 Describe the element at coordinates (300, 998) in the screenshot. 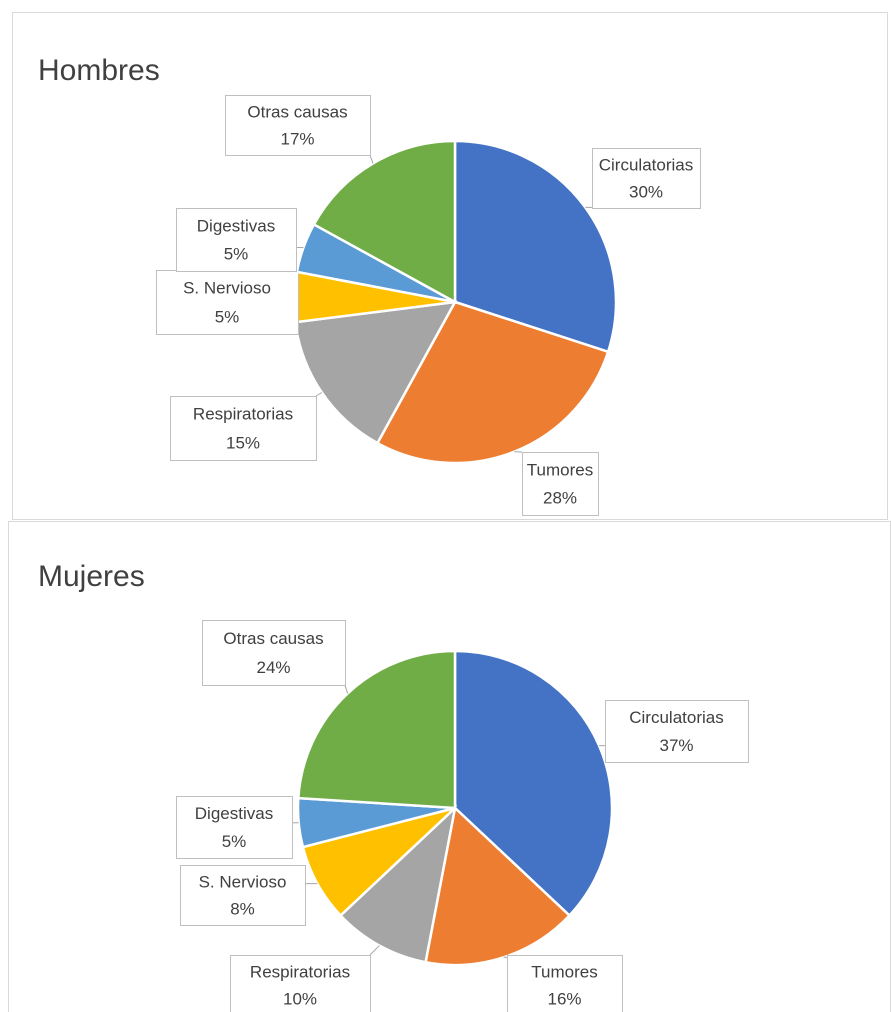

I see `label-value: 10%` at that location.